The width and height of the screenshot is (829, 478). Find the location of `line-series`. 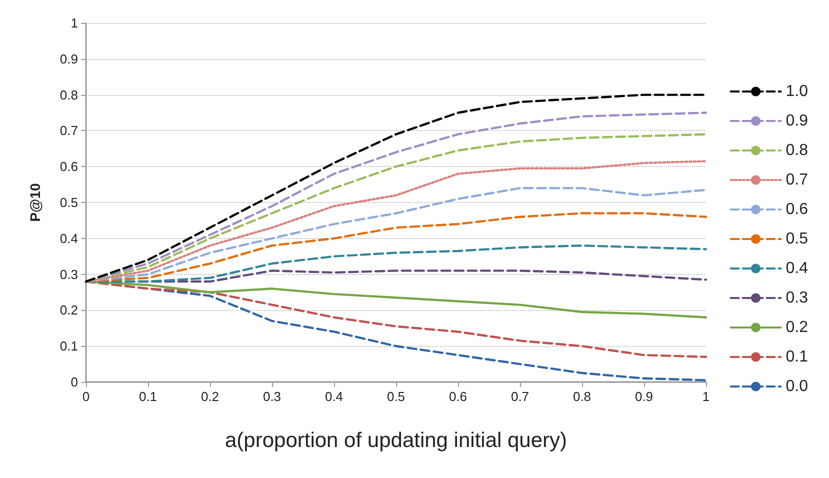

line-series is located at coordinates (396, 319).